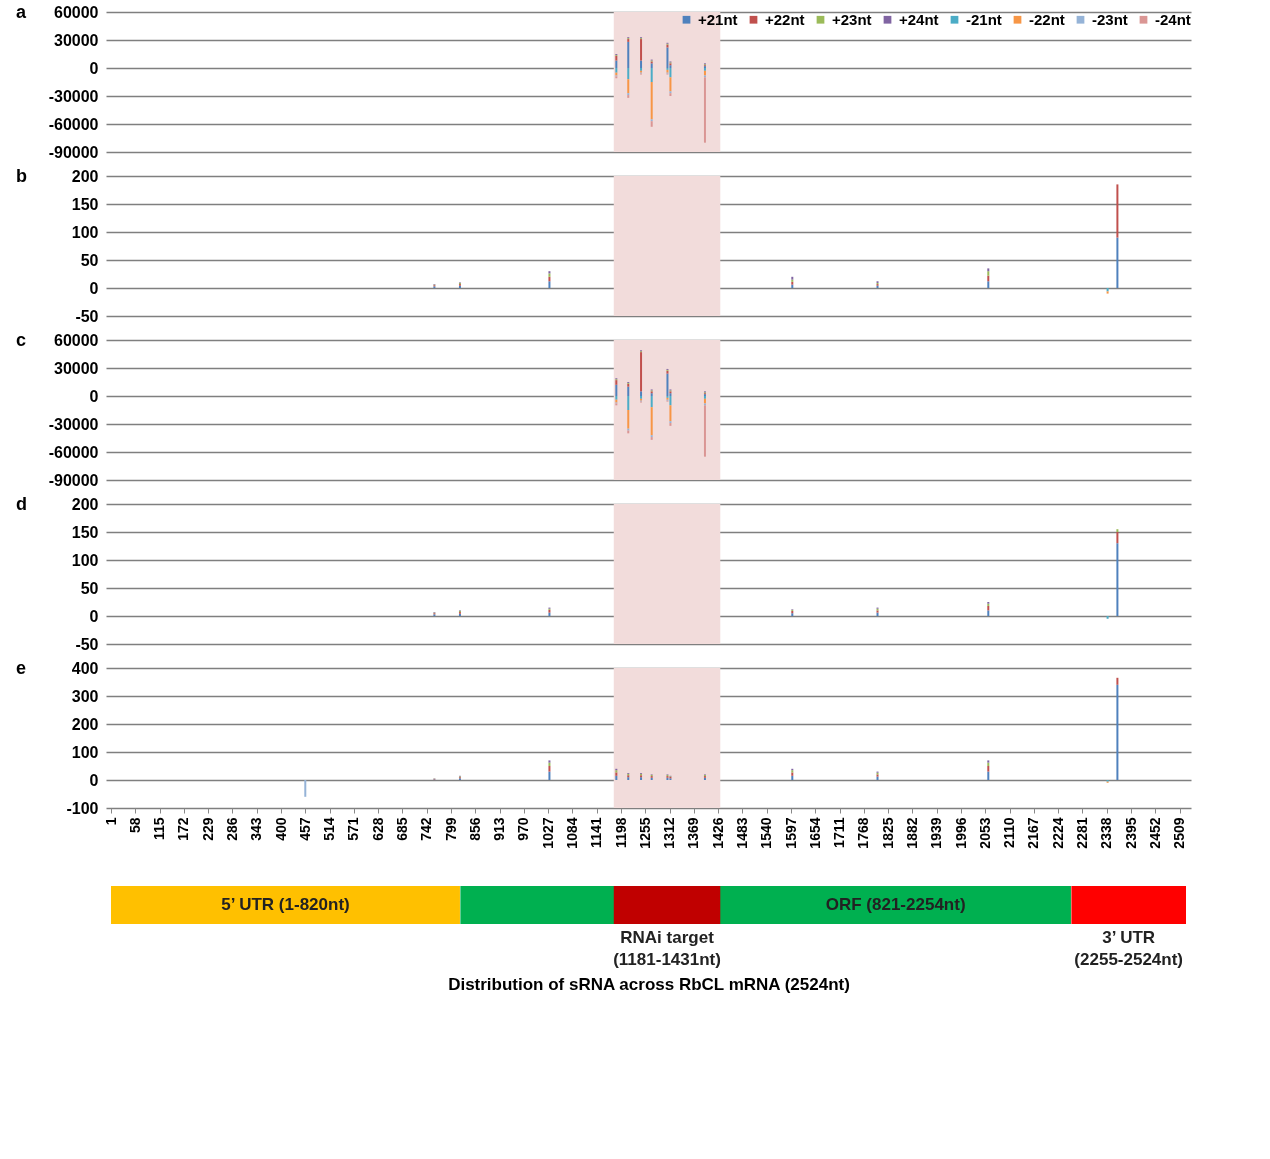 The width and height of the screenshot is (1270, 1159). Describe the element at coordinates (1009, 832) in the screenshot. I see `x-tick-label: 2110` at that location.